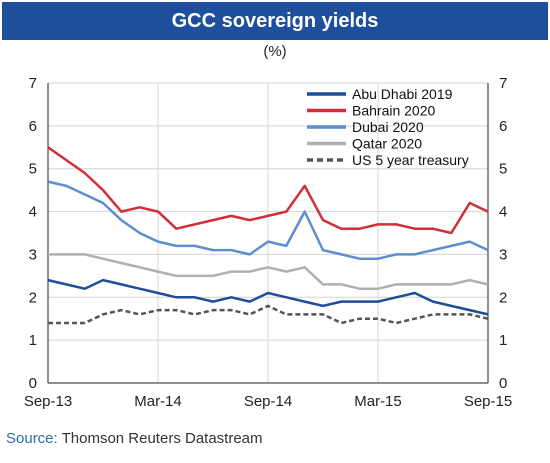 The width and height of the screenshot is (550, 463). Describe the element at coordinates (33, 340) in the screenshot. I see `y-tick-label-left: 1` at that location.